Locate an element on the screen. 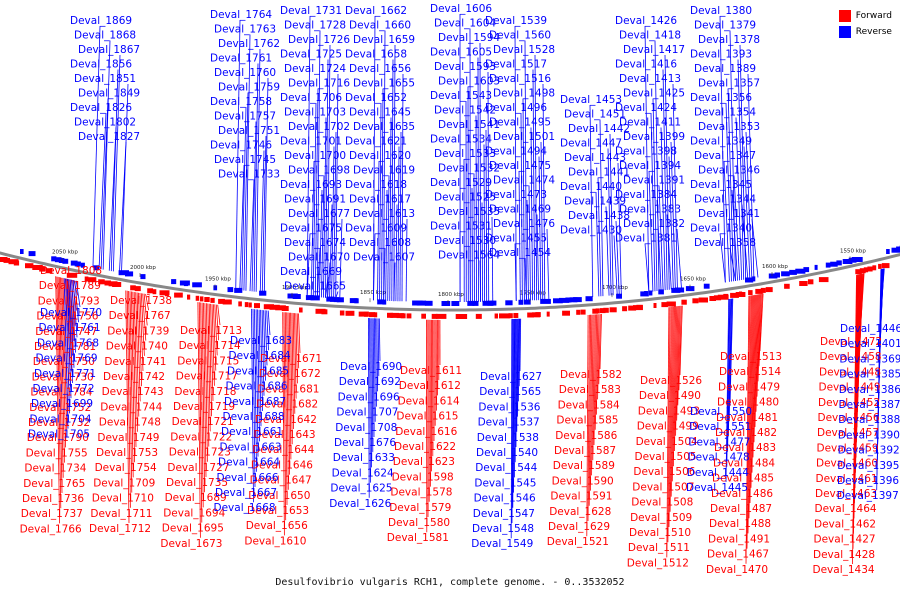  gene-label-top: Deval_1675 is located at coordinates (311, 229).